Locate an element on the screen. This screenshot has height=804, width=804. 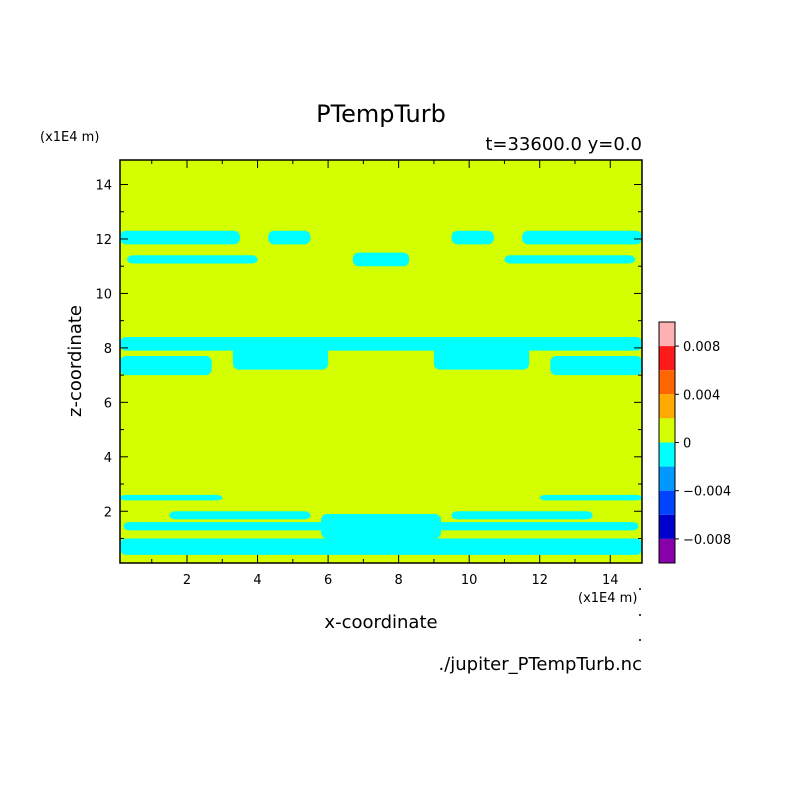
y-tick-label: 6 is located at coordinates (108, 403).